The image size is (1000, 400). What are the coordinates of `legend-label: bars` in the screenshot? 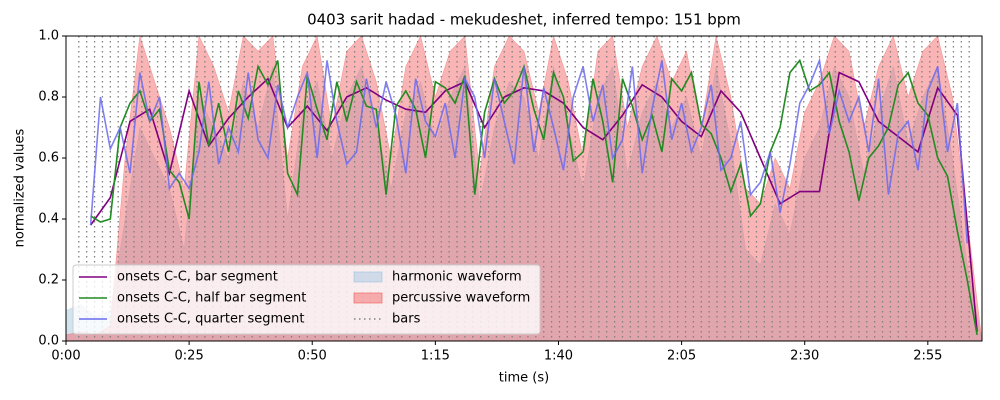 It's located at (406, 319).